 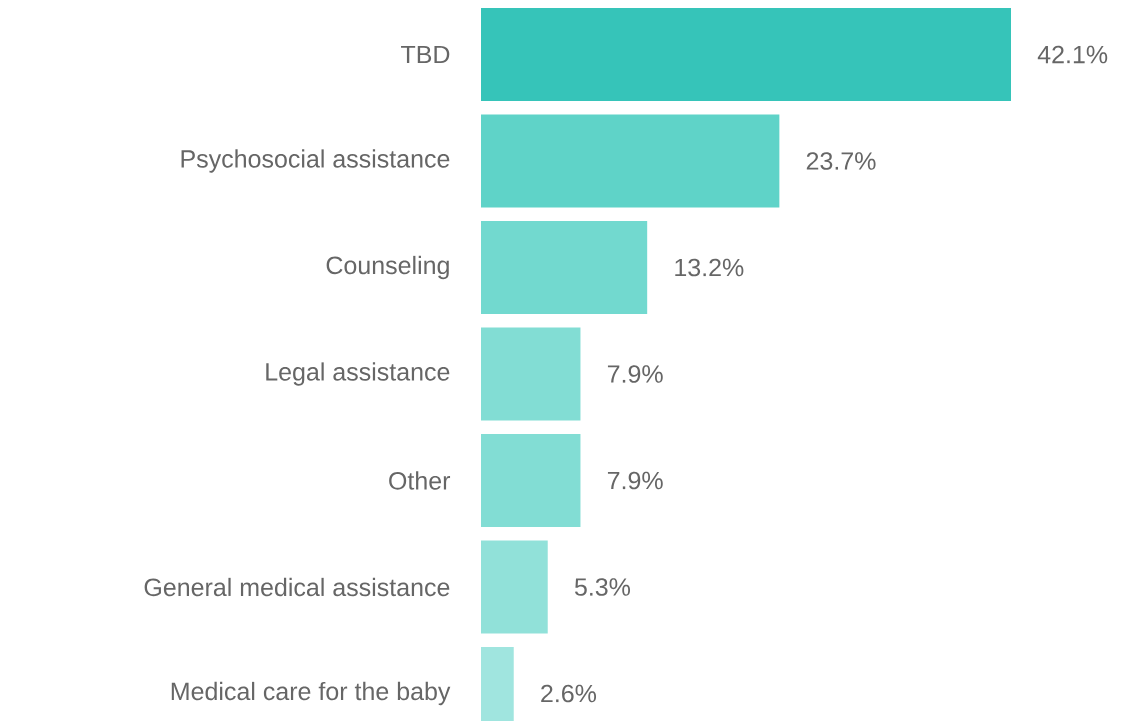 I want to click on y-tick-label: TBD, so click(x=425, y=54).